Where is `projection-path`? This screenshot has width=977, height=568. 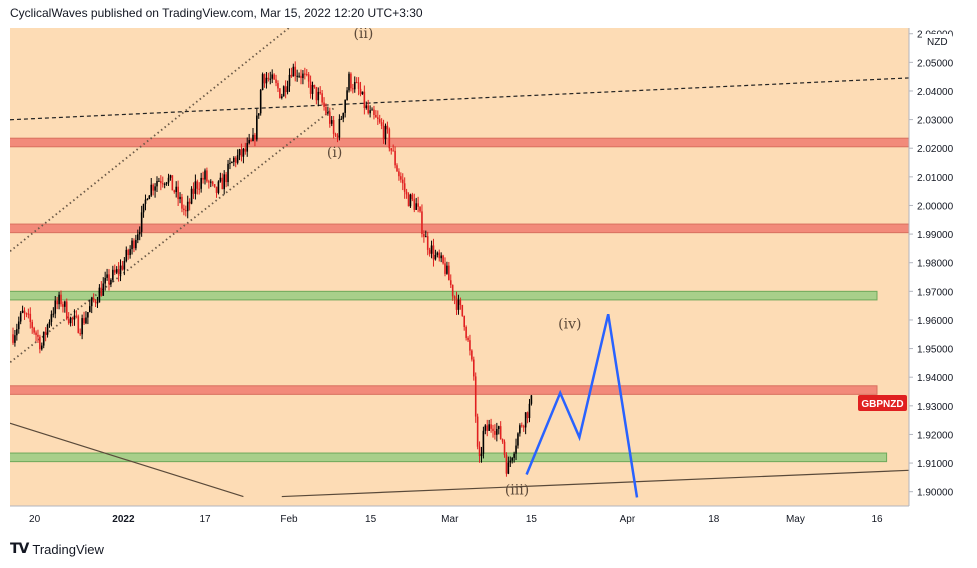
projection-path is located at coordinates (582, 405).